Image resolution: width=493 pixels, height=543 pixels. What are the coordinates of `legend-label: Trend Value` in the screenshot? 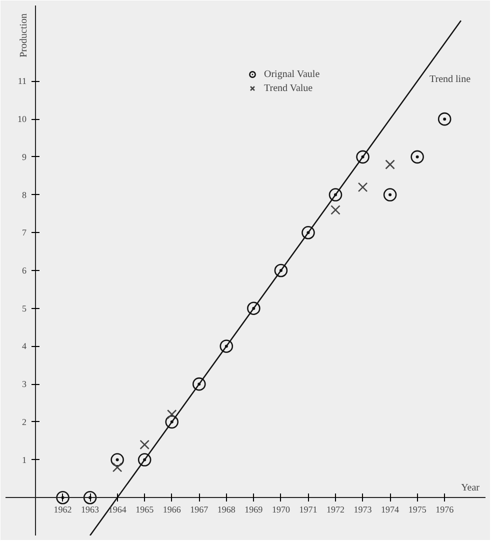 It's located at (288, 88).